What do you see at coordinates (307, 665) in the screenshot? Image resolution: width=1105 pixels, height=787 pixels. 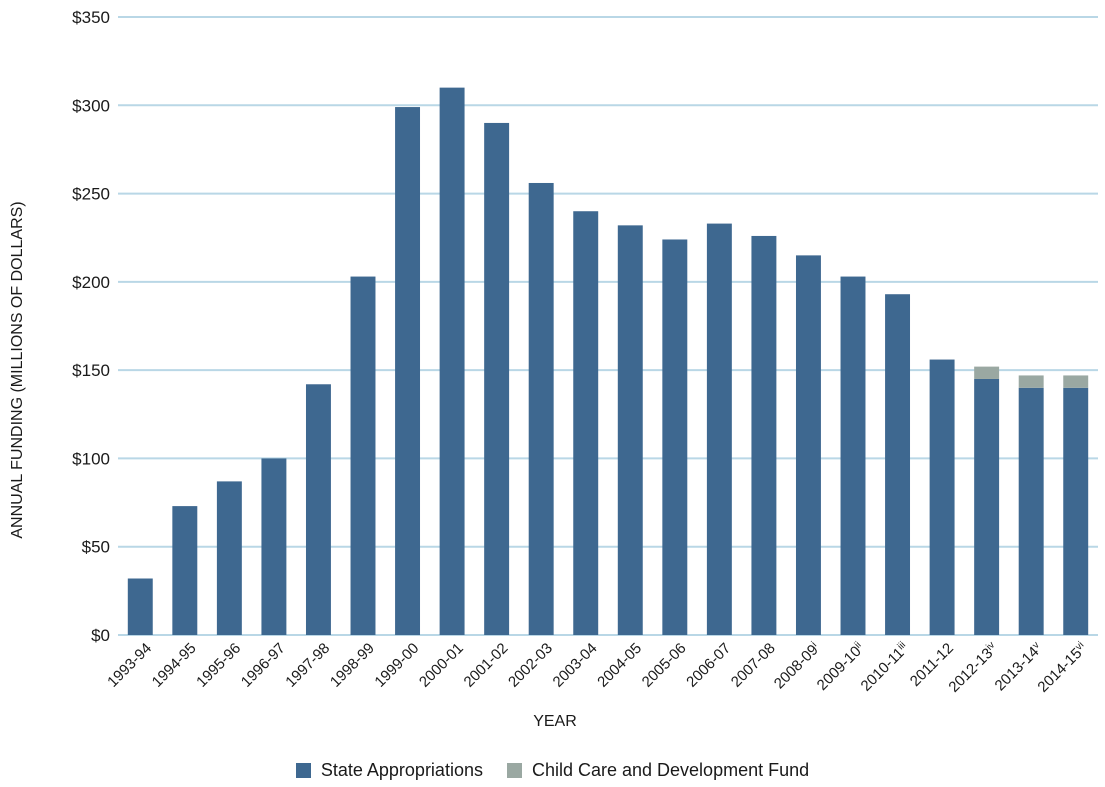 I see `x-tick-label: 1997-98` at bounding box center [307, 665].